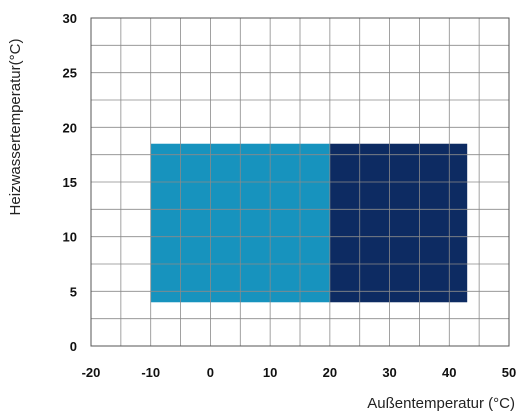  Describe the element at coordinates (270, 372) in the screenshot. I see `x-tick-label: 10` at that location.